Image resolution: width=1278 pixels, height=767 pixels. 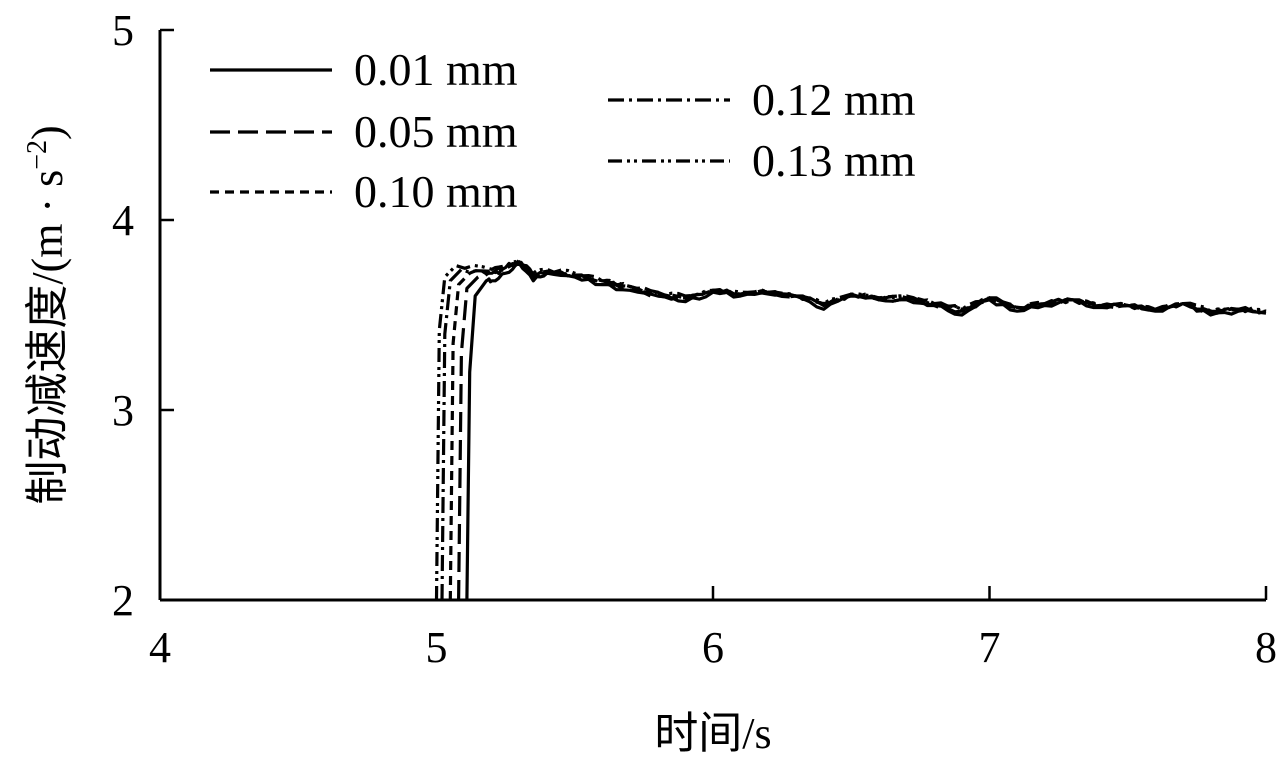 I want to click on legend-label: 0.12 mm, so click(x=834, y=99).